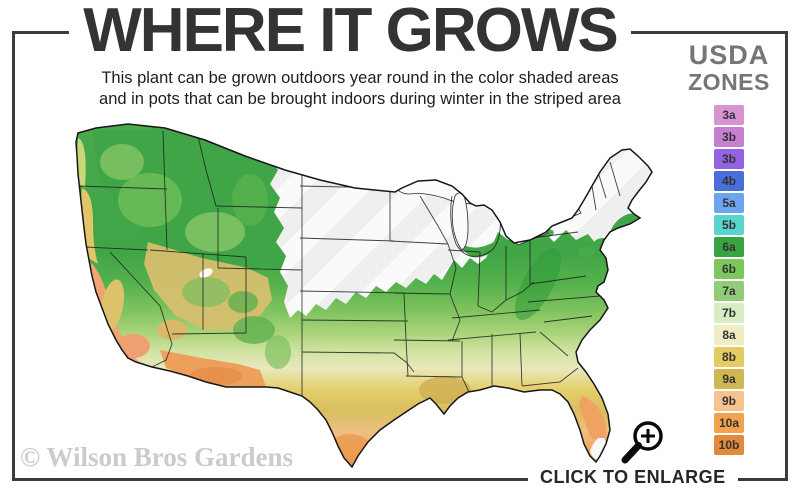 Image resolution: width=800 pixels, height=500 pixels. I want to click on zone-label: 5b, so click(728, 224).